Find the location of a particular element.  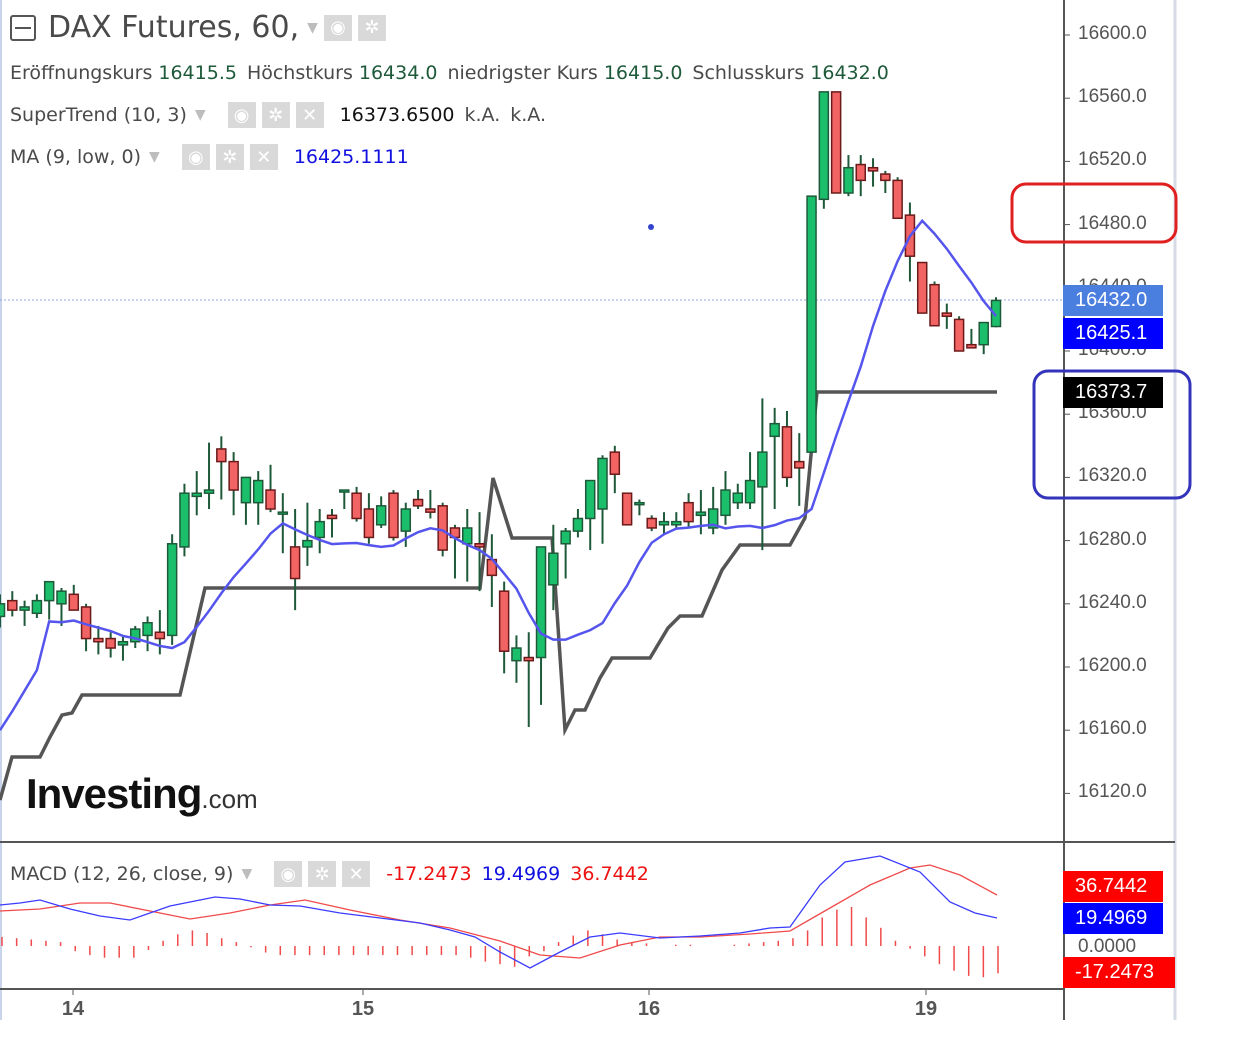

macd-label: MACD (12, 26, close, 9) is located at coordinates (122, 874).